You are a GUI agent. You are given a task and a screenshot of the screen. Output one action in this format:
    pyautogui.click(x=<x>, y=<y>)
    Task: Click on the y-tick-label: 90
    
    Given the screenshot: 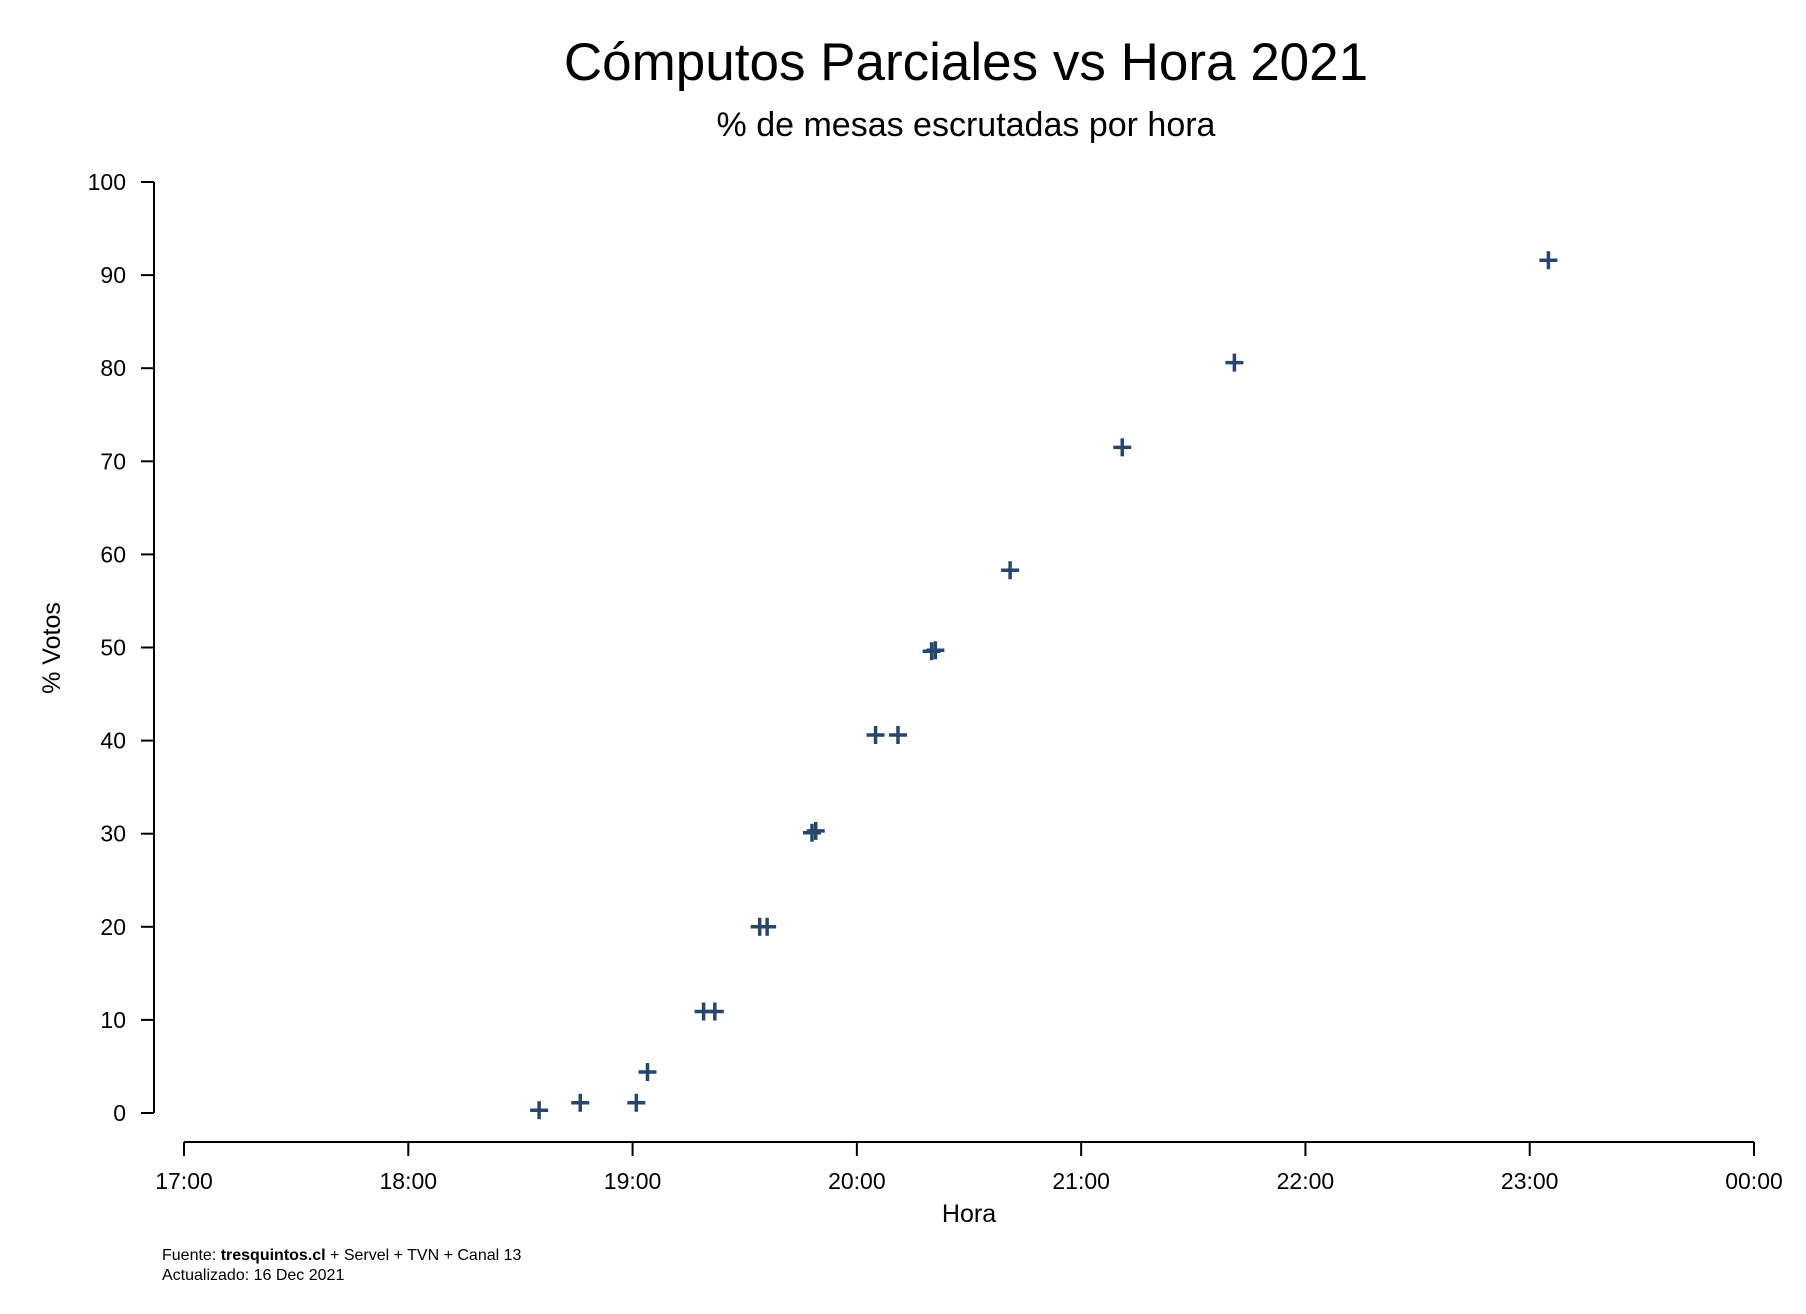 What is the action you would take?
    pyautogui.click(x=113, y=275)
    